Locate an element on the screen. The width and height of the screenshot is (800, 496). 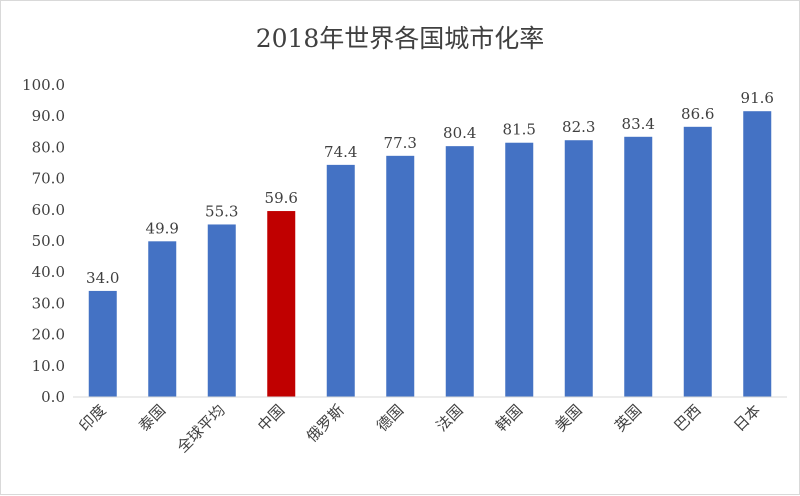
x-tick-label: 英国 is located at coordinates (628, 418).